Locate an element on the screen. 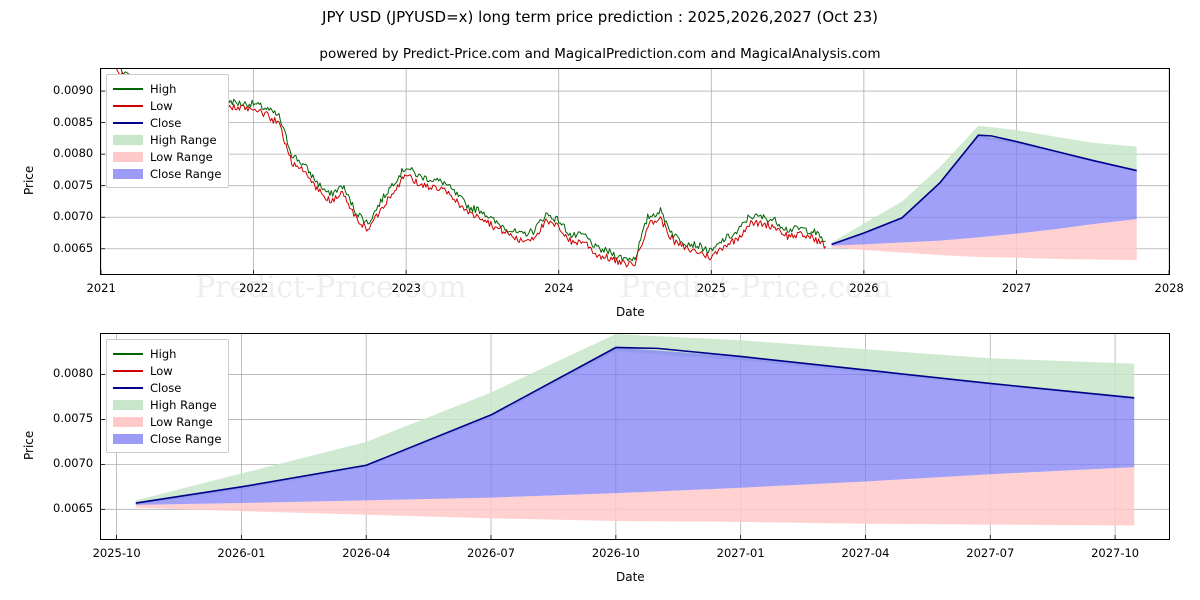 The width and height of the screenshot is (1200, 600). x-tick-label: 2026 is located at coordinates (864, 288).